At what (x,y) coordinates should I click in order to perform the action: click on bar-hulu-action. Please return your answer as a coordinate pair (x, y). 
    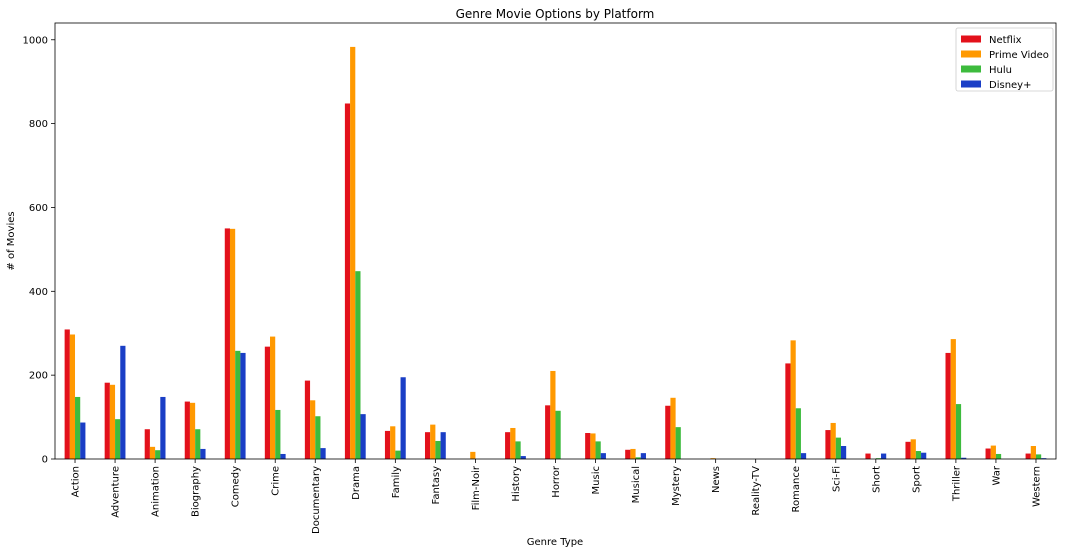
    Looking at the image, I should click on (78, 427).